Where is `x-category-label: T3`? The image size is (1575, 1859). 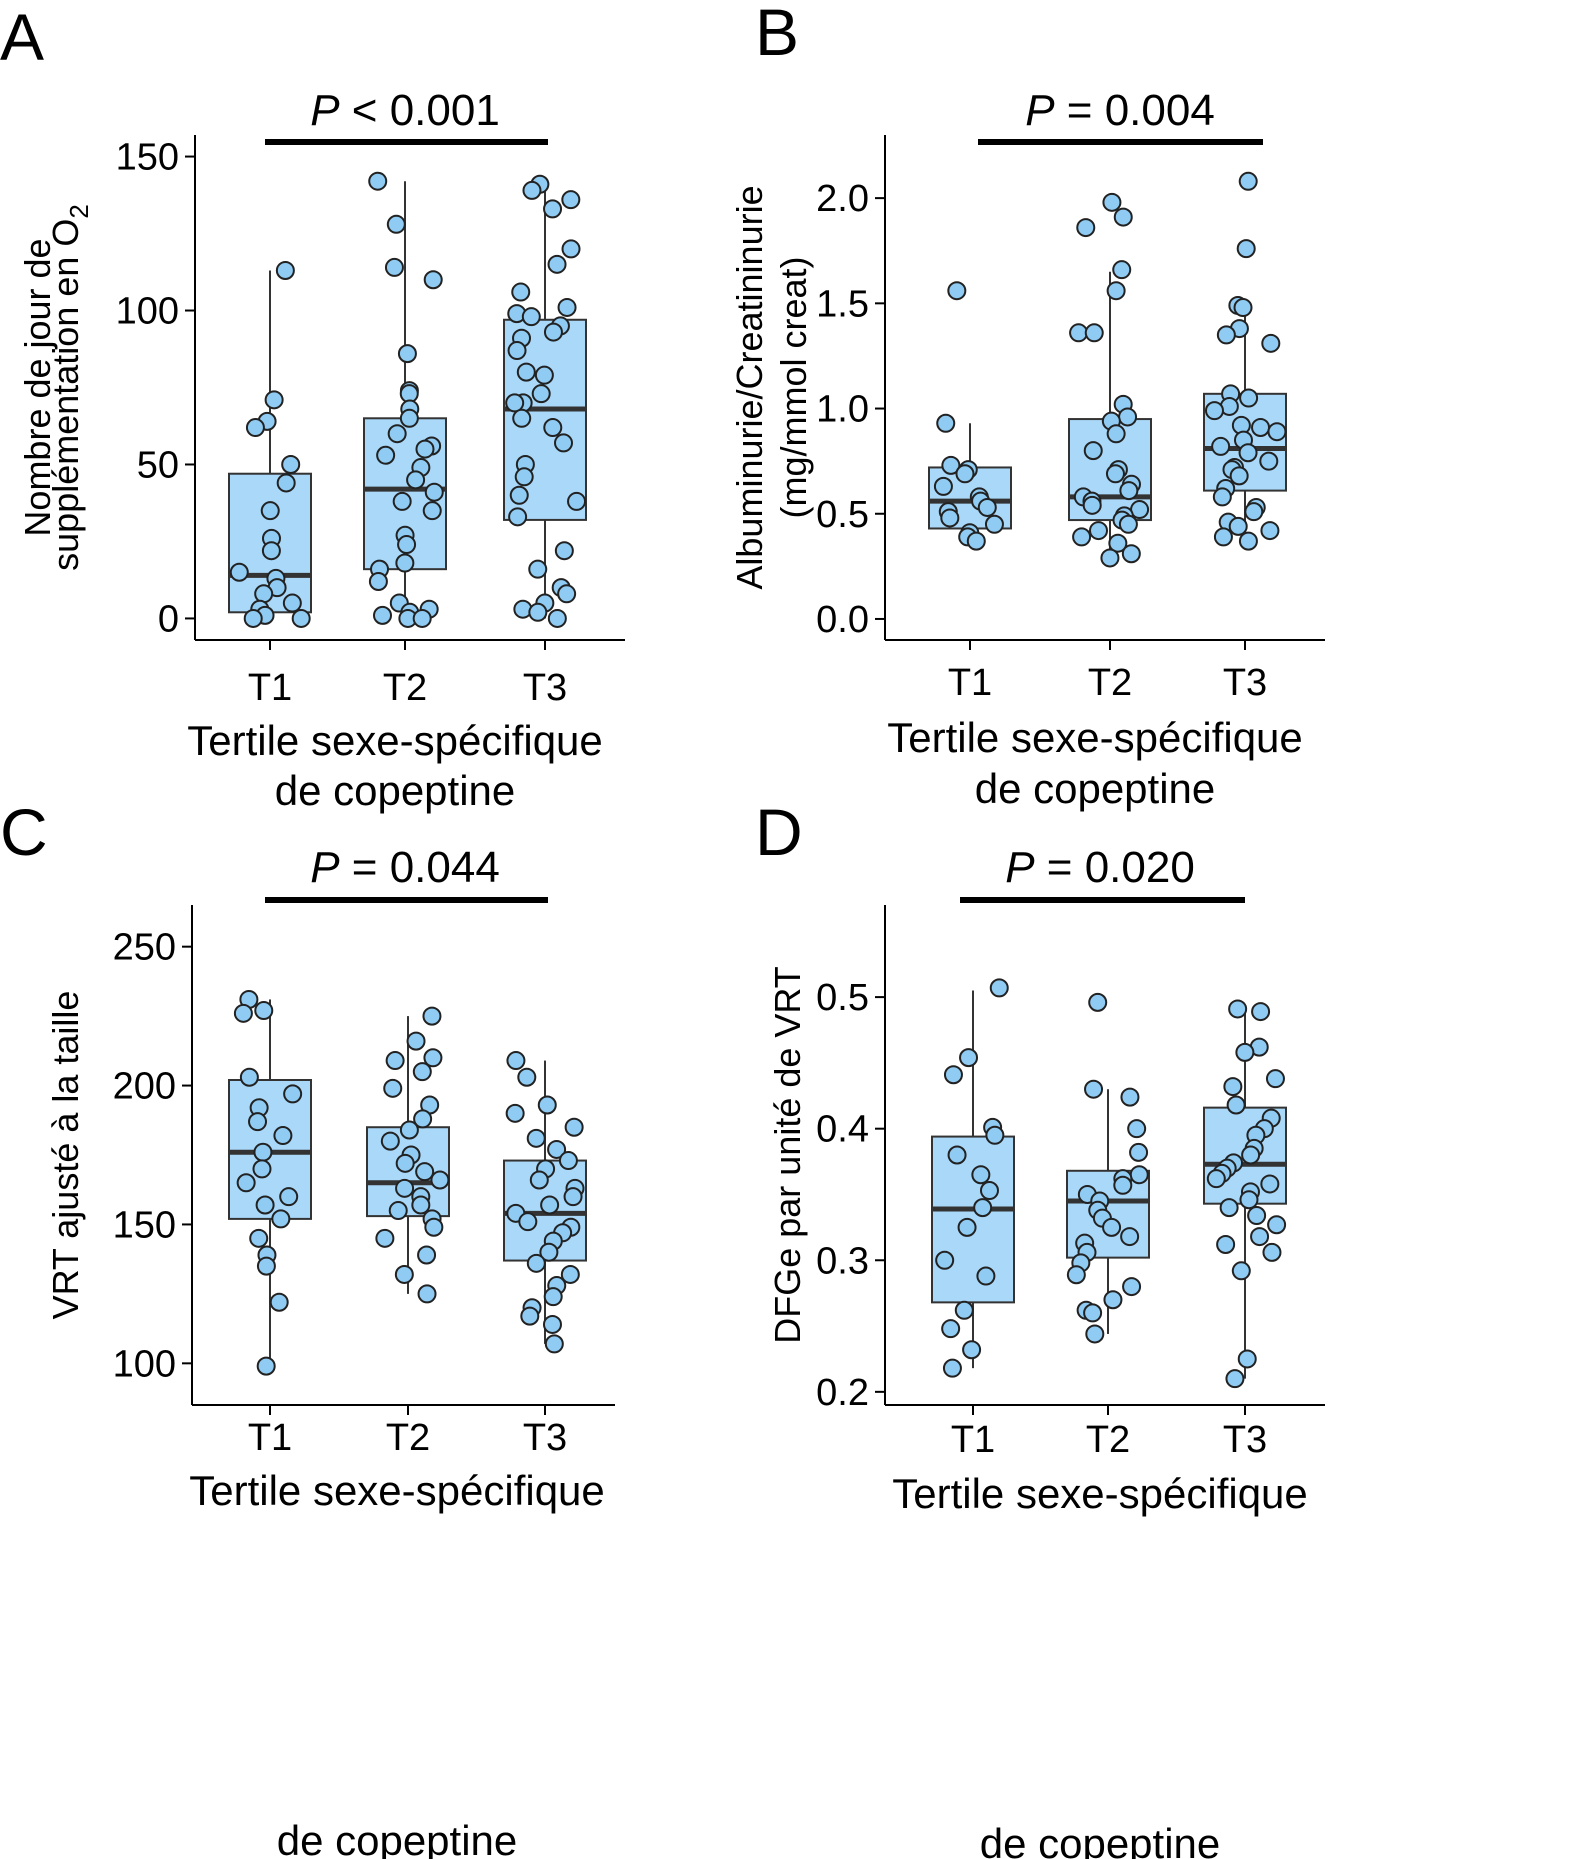 x-category-label: T3 is located at coordinates (1245, 1440).